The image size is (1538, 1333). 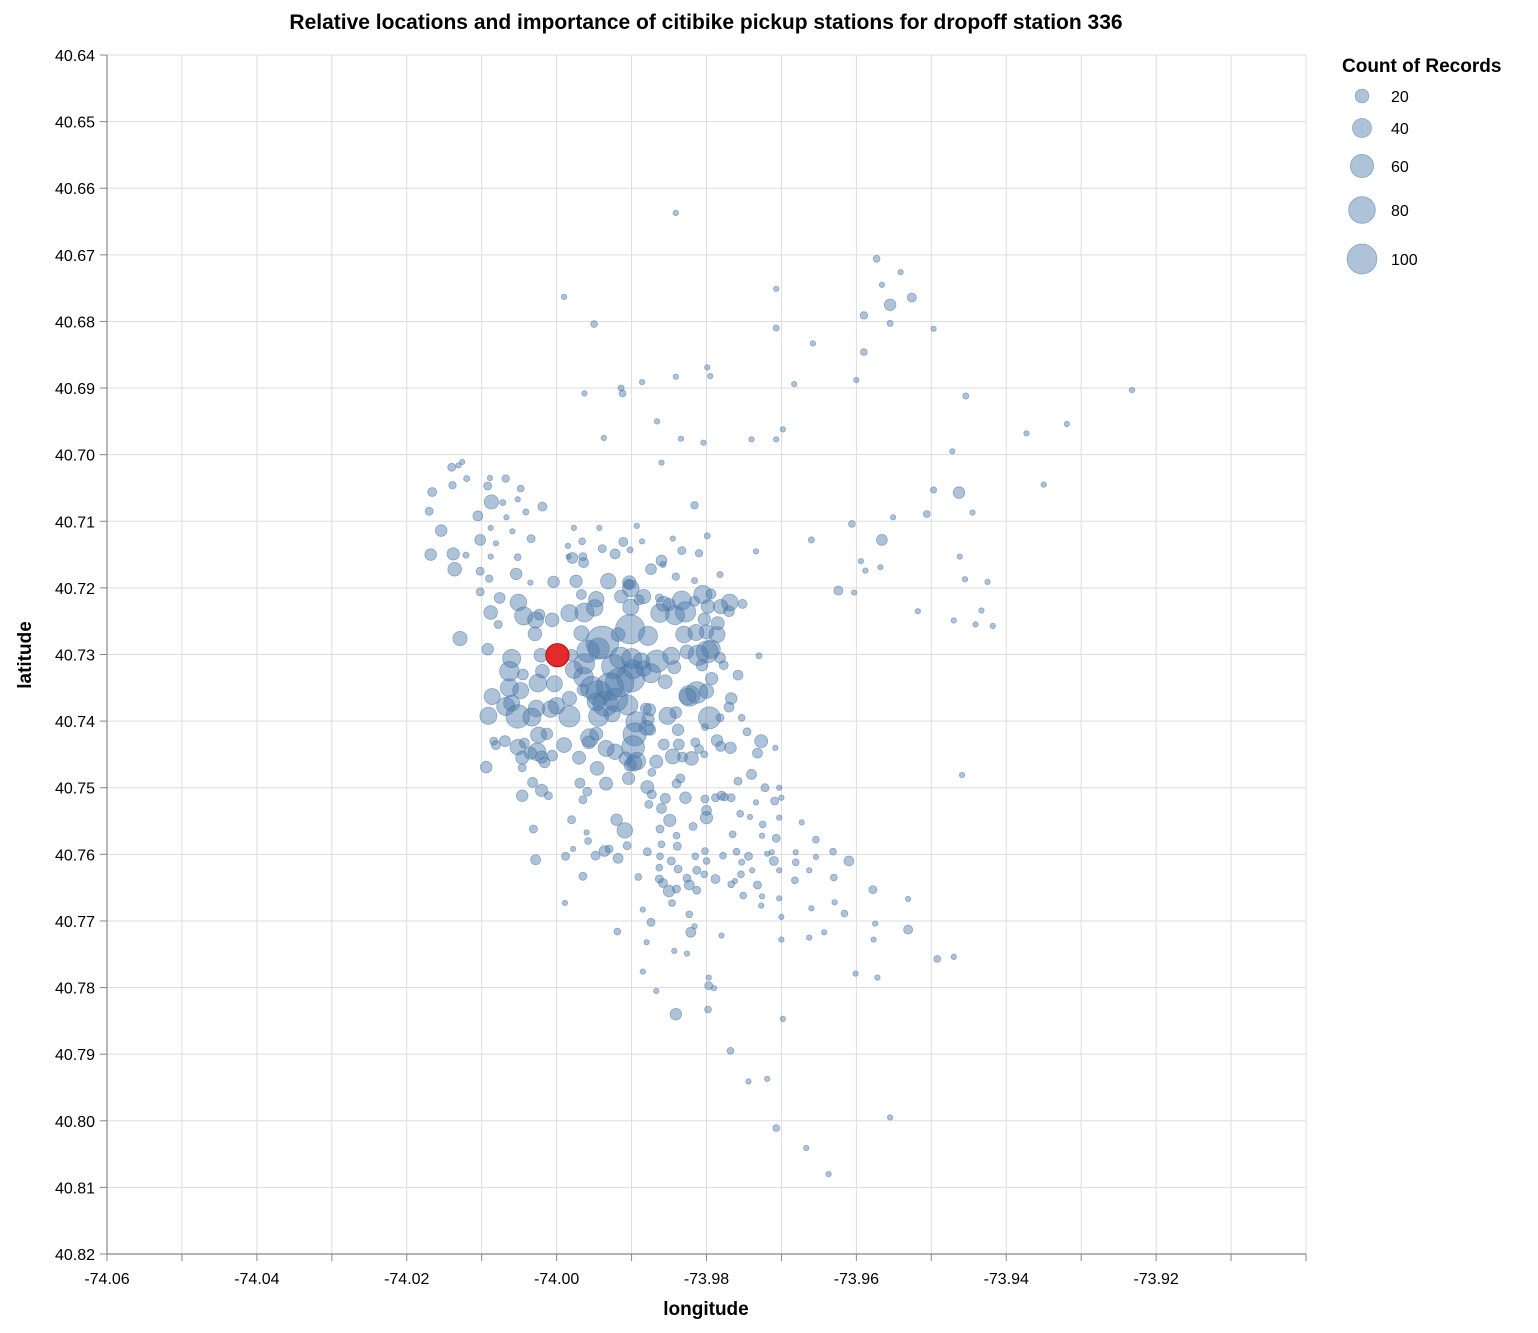 I want to click on legend-label: 100, so click(x=1404, y=260).